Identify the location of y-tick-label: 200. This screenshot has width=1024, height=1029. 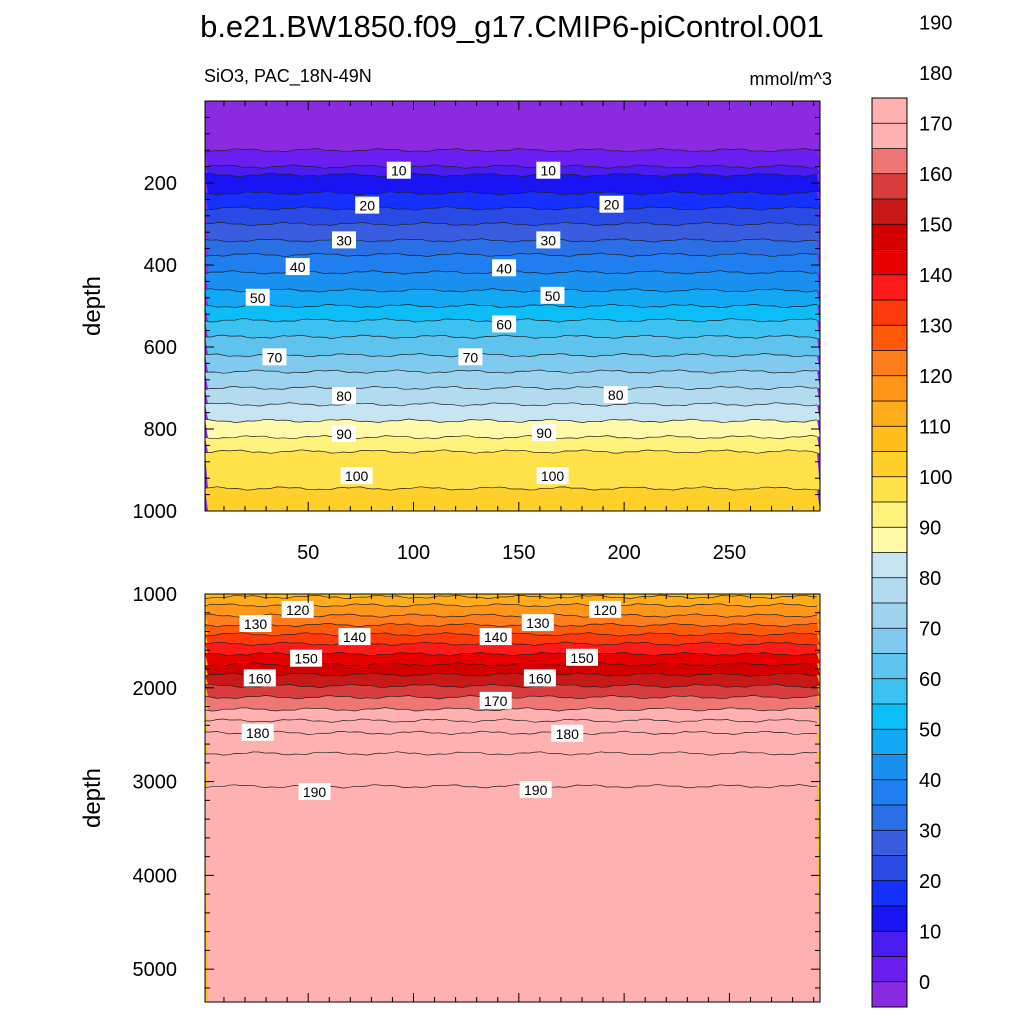
(160, 184).